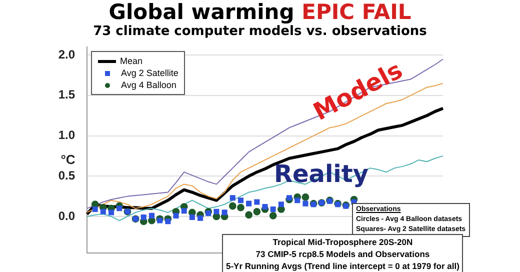 The height and width of the screenshot is (272, 520). Describe the element at coordinates (67, 175) in the screenshot. I see `y-tick-label: 0.5` at that location.